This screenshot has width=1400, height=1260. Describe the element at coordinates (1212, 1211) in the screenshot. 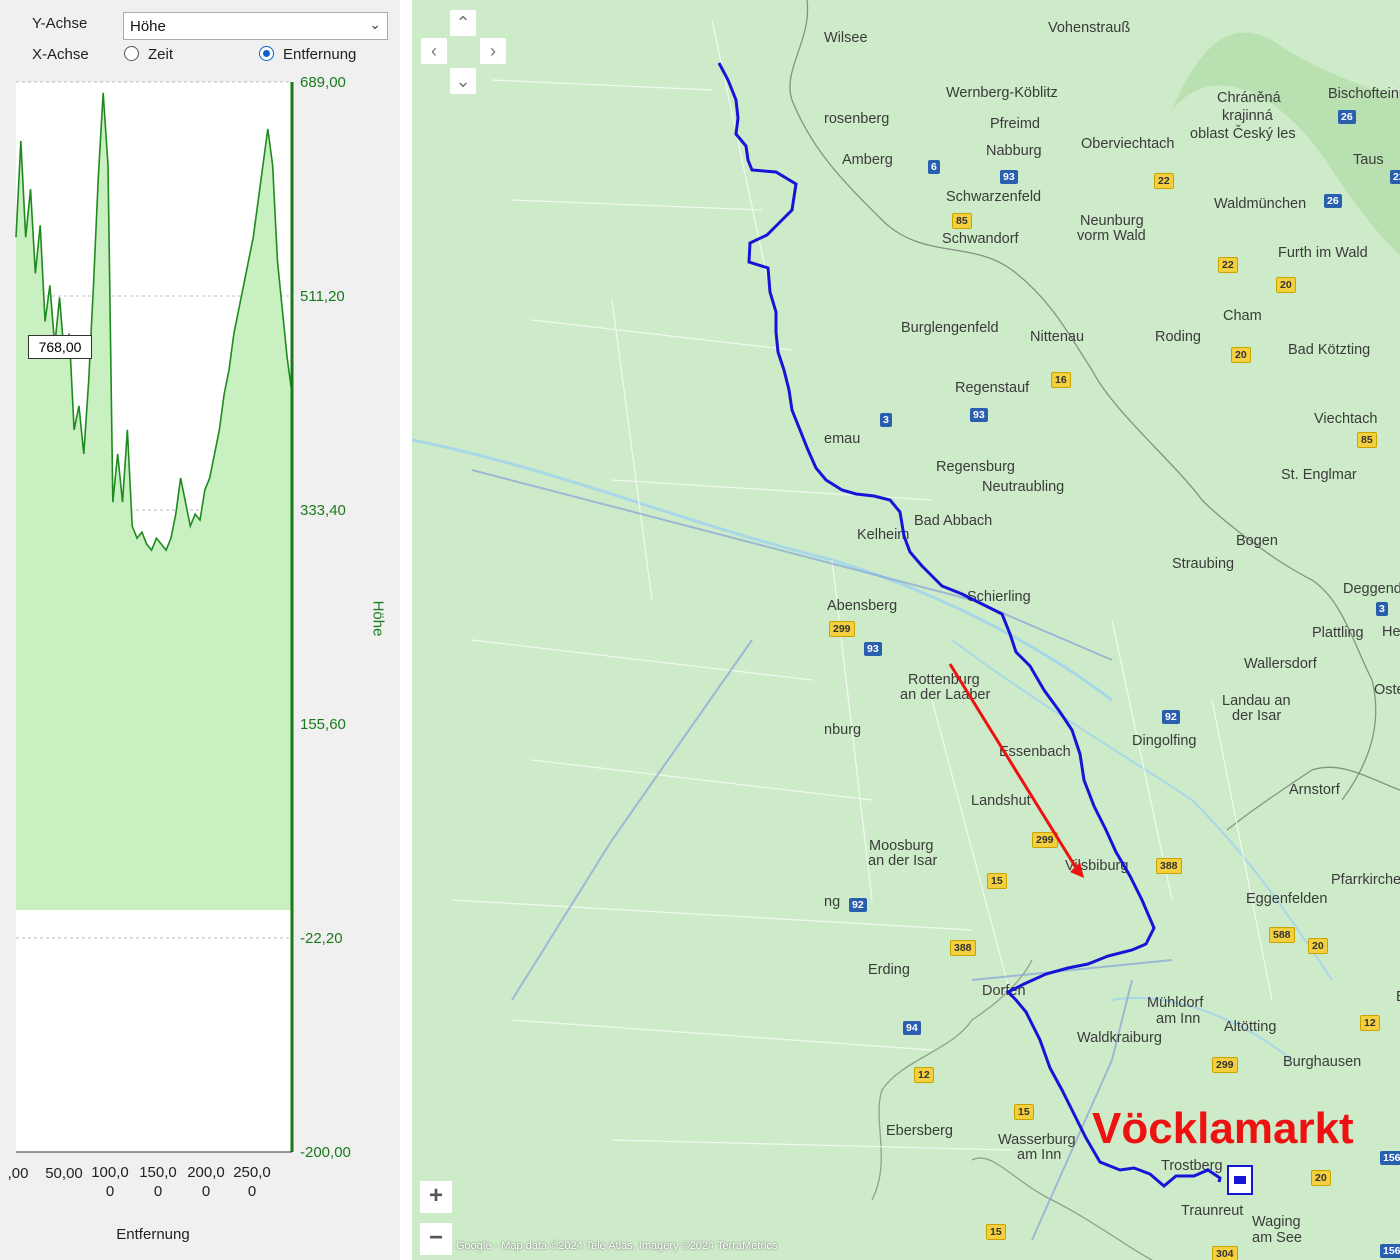

I see `place-label: Traunreut` at that location.